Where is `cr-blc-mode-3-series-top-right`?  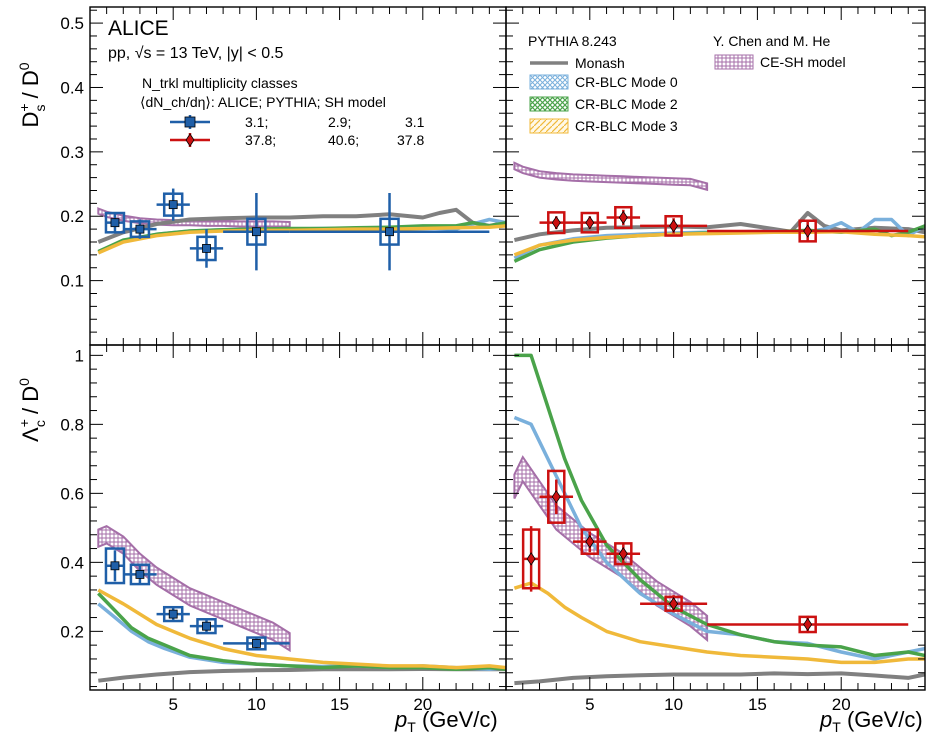
cr-blc-mode-3-series-top-right is located at coordinates (719, 243).